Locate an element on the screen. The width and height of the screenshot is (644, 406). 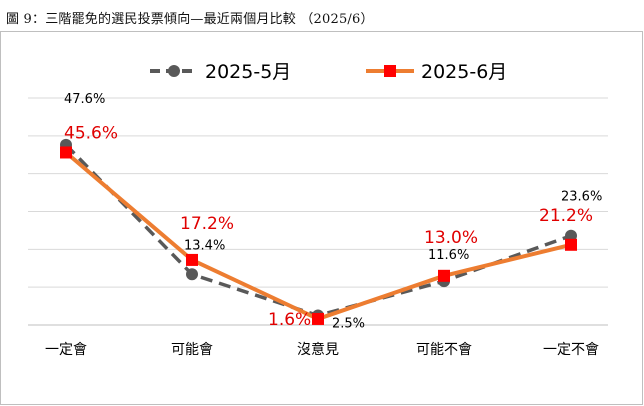
data-label-jun: 1.6% is located at coordinates (289, 320).